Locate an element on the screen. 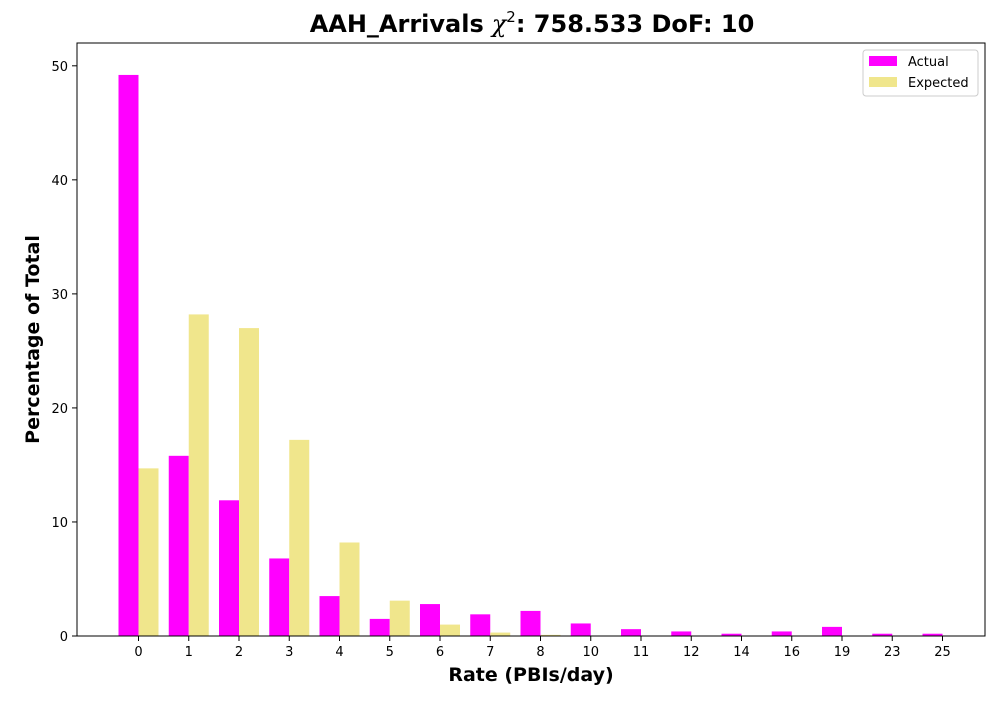 This screenshot has height=704, width=1000. x-axis-label: Rate (PBIs/day) is located at coordinates (530, 675).